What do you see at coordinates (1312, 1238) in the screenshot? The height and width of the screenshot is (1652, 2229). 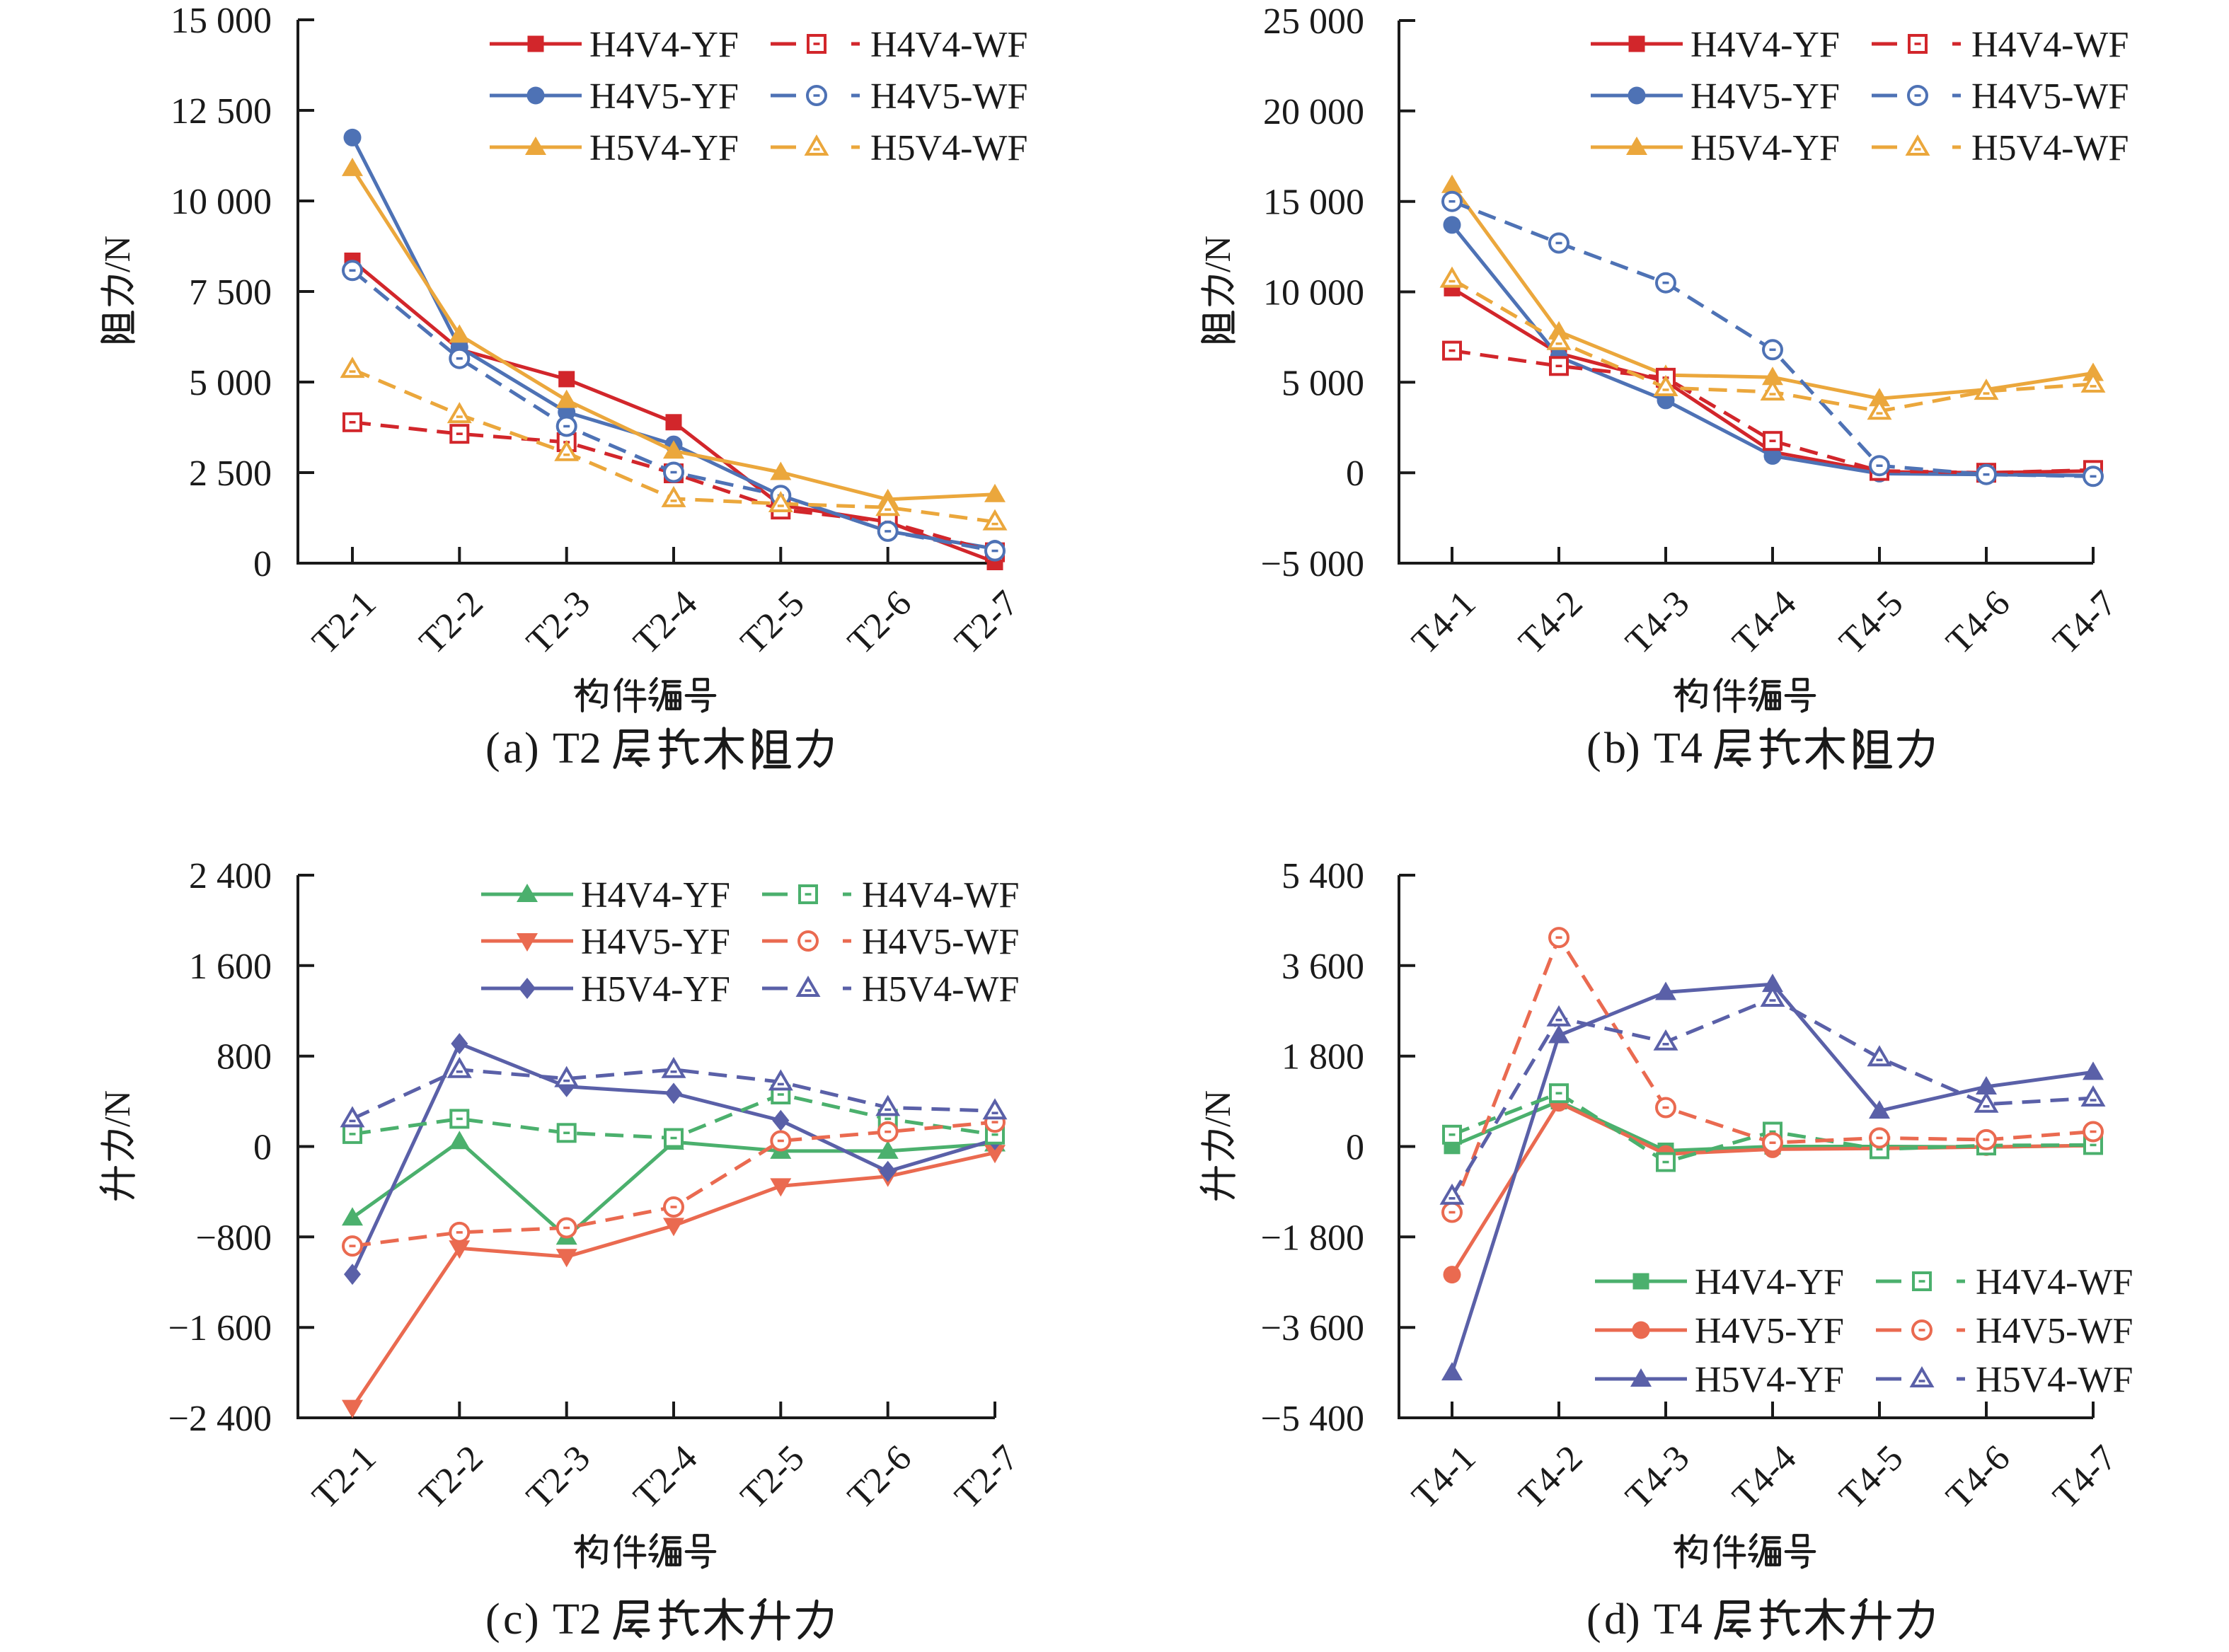 I see `svg-text: −1 800` at bounding box center [1312, 1238].